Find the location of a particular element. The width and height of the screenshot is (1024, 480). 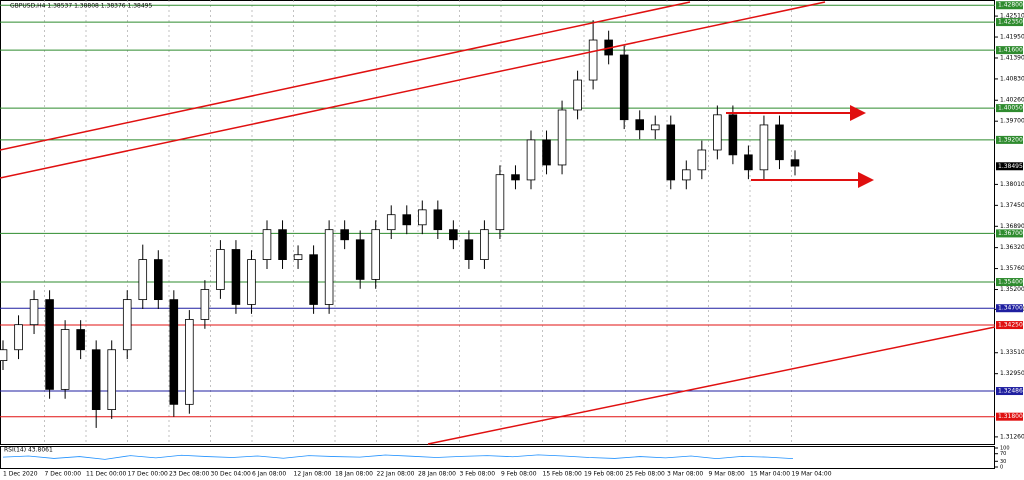

x-tick-label: 15 Feb 08:00 is located at coordinates (563, 474).